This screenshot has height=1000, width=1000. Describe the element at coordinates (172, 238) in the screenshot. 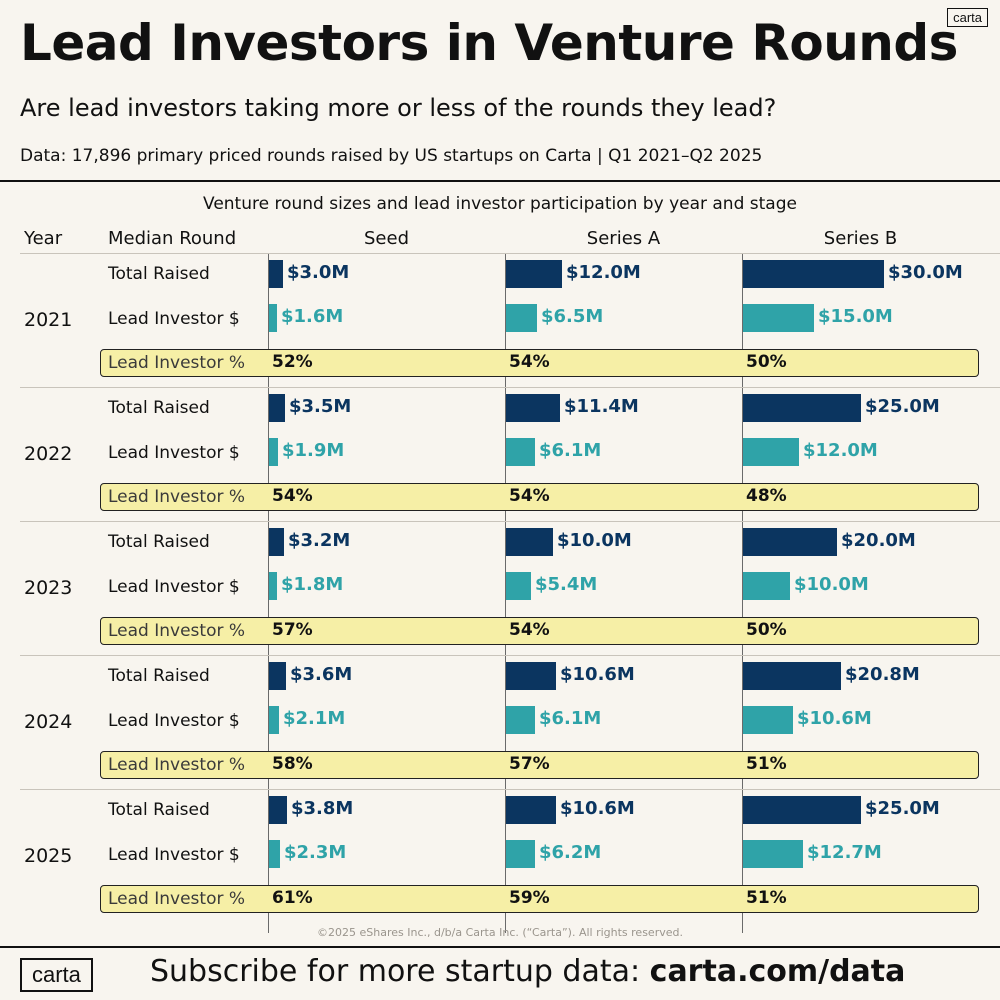

I see `metric-header: Median Round` at that location.